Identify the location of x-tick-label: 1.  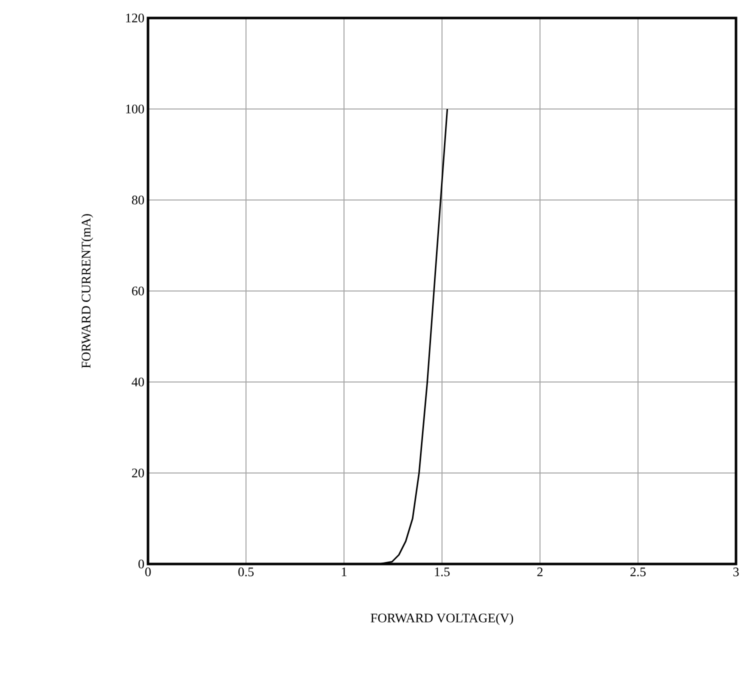
(344, 572).